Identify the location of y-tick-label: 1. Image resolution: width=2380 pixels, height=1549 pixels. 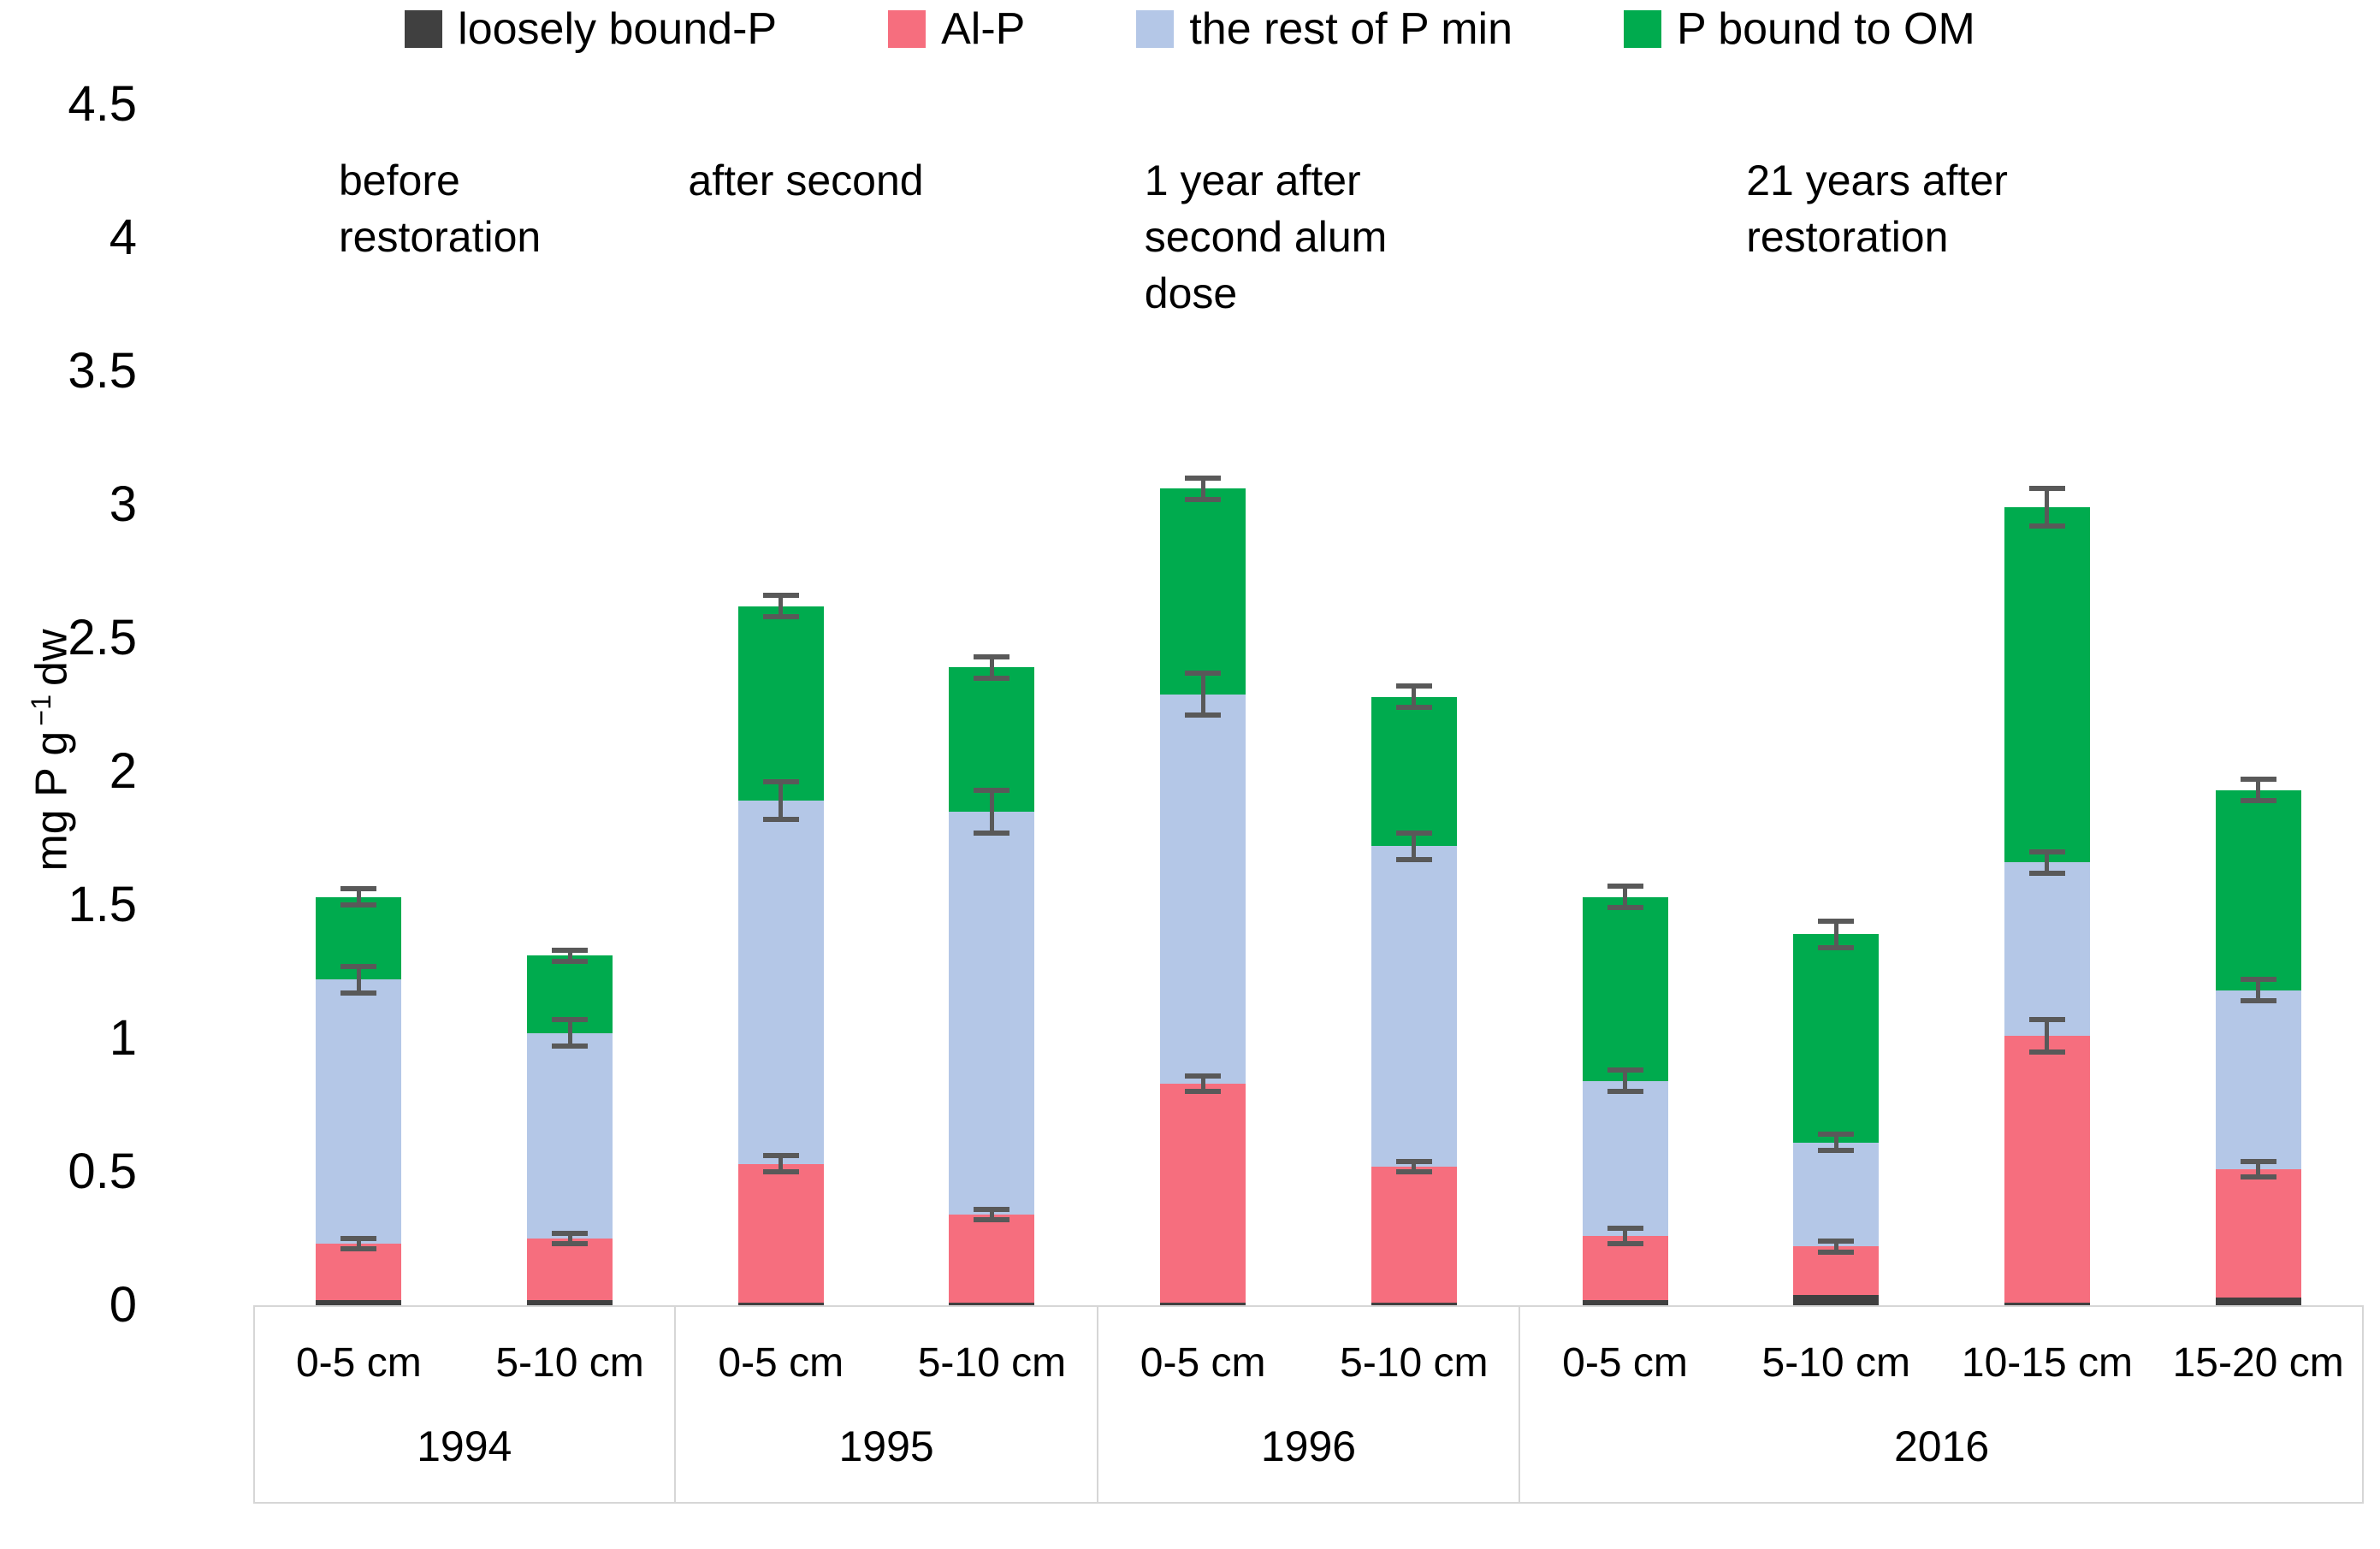
(123, 1038).